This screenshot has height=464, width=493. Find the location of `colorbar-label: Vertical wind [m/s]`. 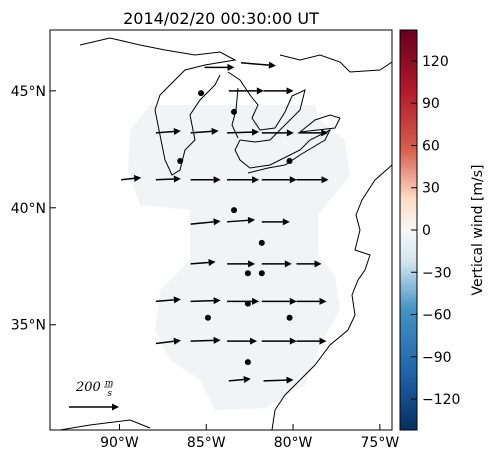

colorbar-label: Vertical wind [m/s] is located at coordinates (478, 230).